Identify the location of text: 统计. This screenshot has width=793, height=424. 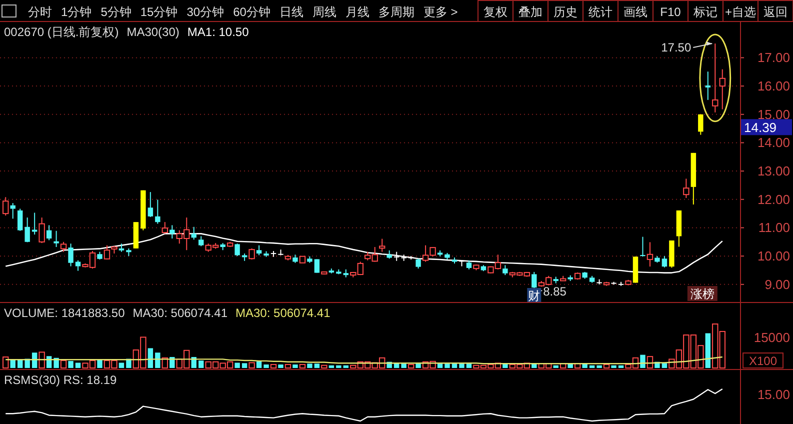
(600, 12).